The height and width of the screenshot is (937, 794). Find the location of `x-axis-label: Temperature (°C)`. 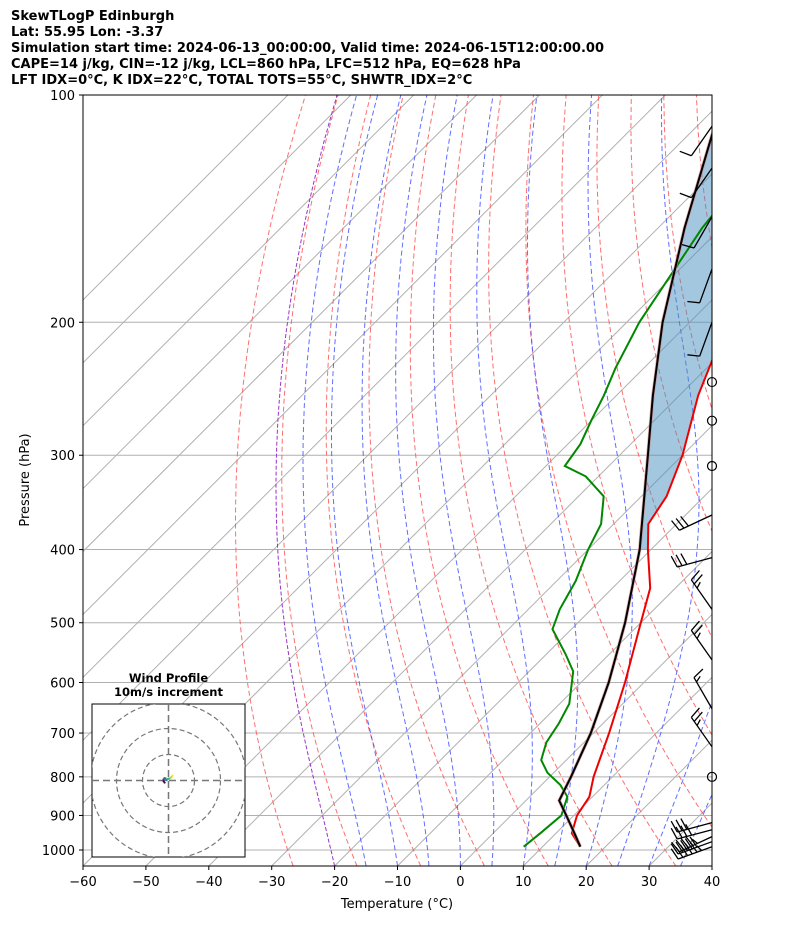

x-axis-label: Temperature (°C) is located at coordinates (396, 904).